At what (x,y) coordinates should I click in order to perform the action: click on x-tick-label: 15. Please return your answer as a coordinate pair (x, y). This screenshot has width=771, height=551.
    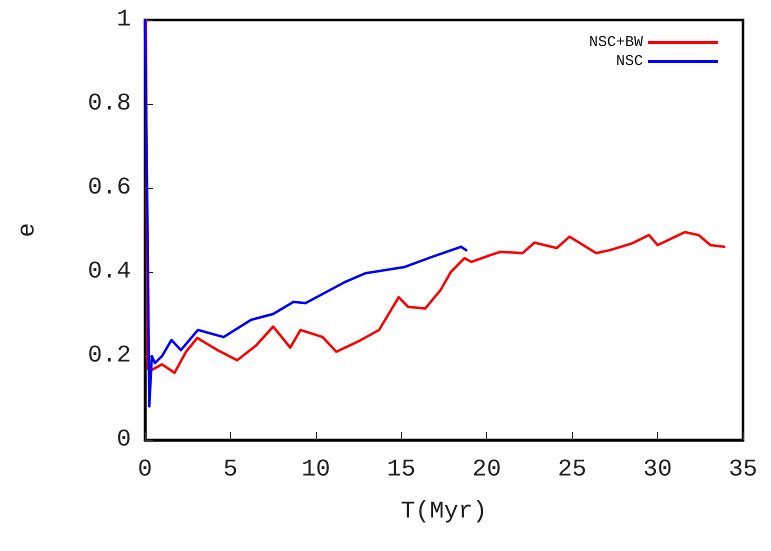
    Looking at the image, I should click on (401, 470).